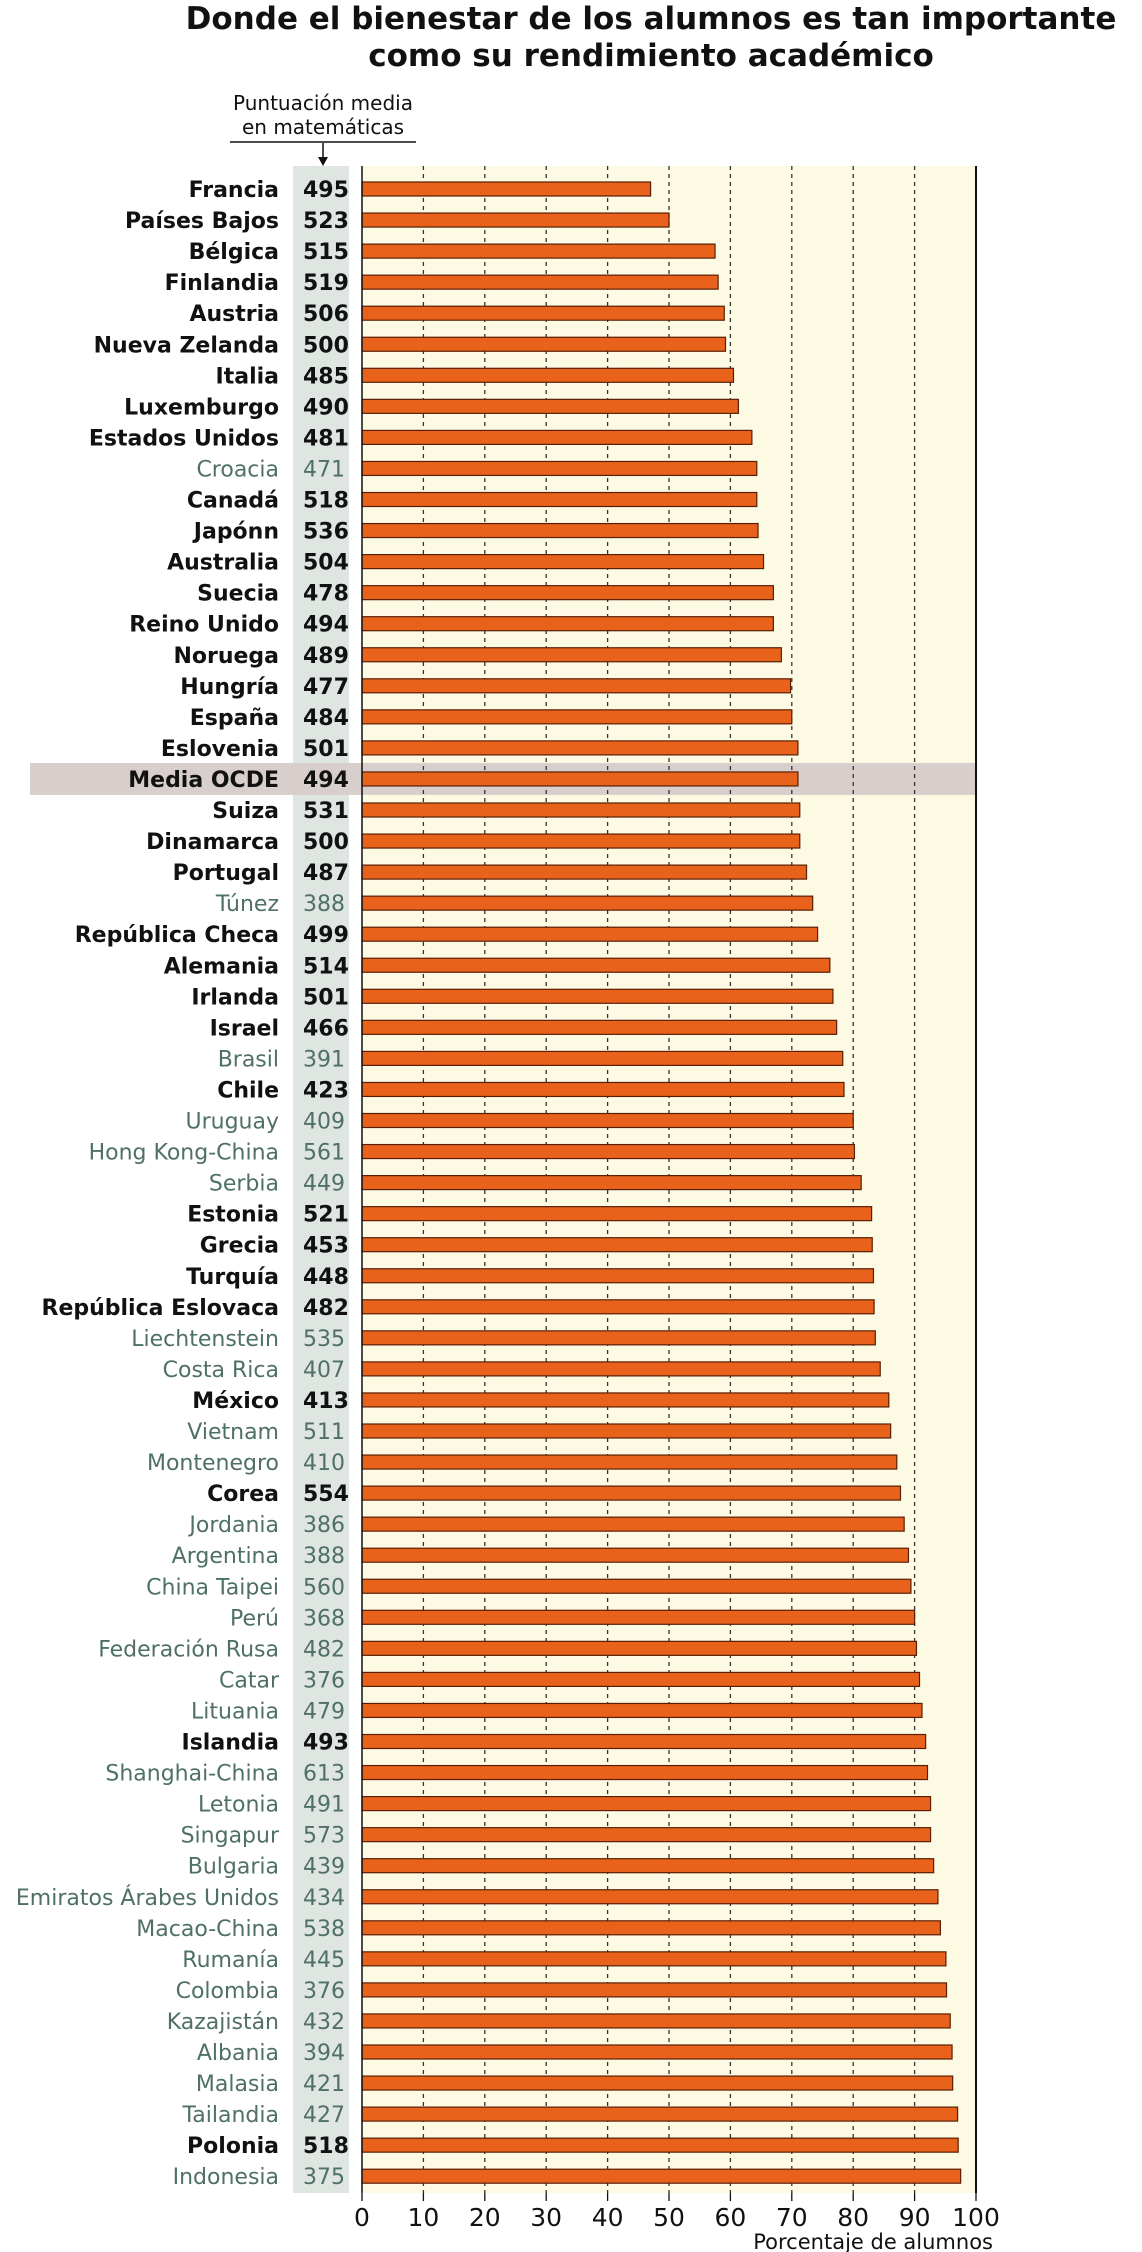  Describe the element at coordinates (324, 1649) in the screenshot. I see `score-label: 482` at that location.